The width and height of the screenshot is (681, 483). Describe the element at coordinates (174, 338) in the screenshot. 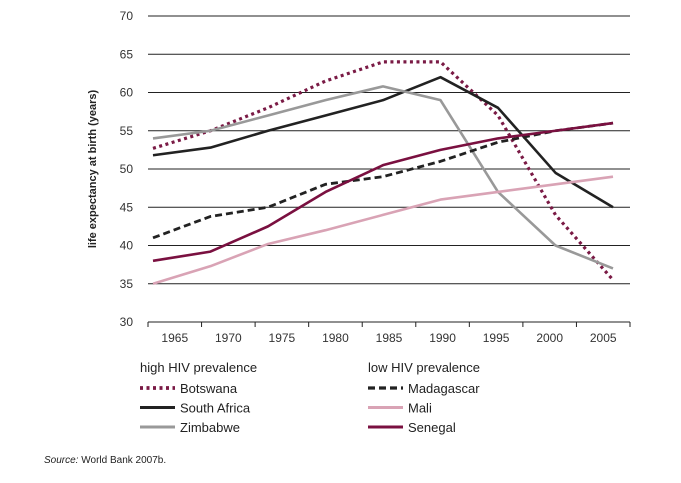

I see `x-tick-label: 1965` at that location.